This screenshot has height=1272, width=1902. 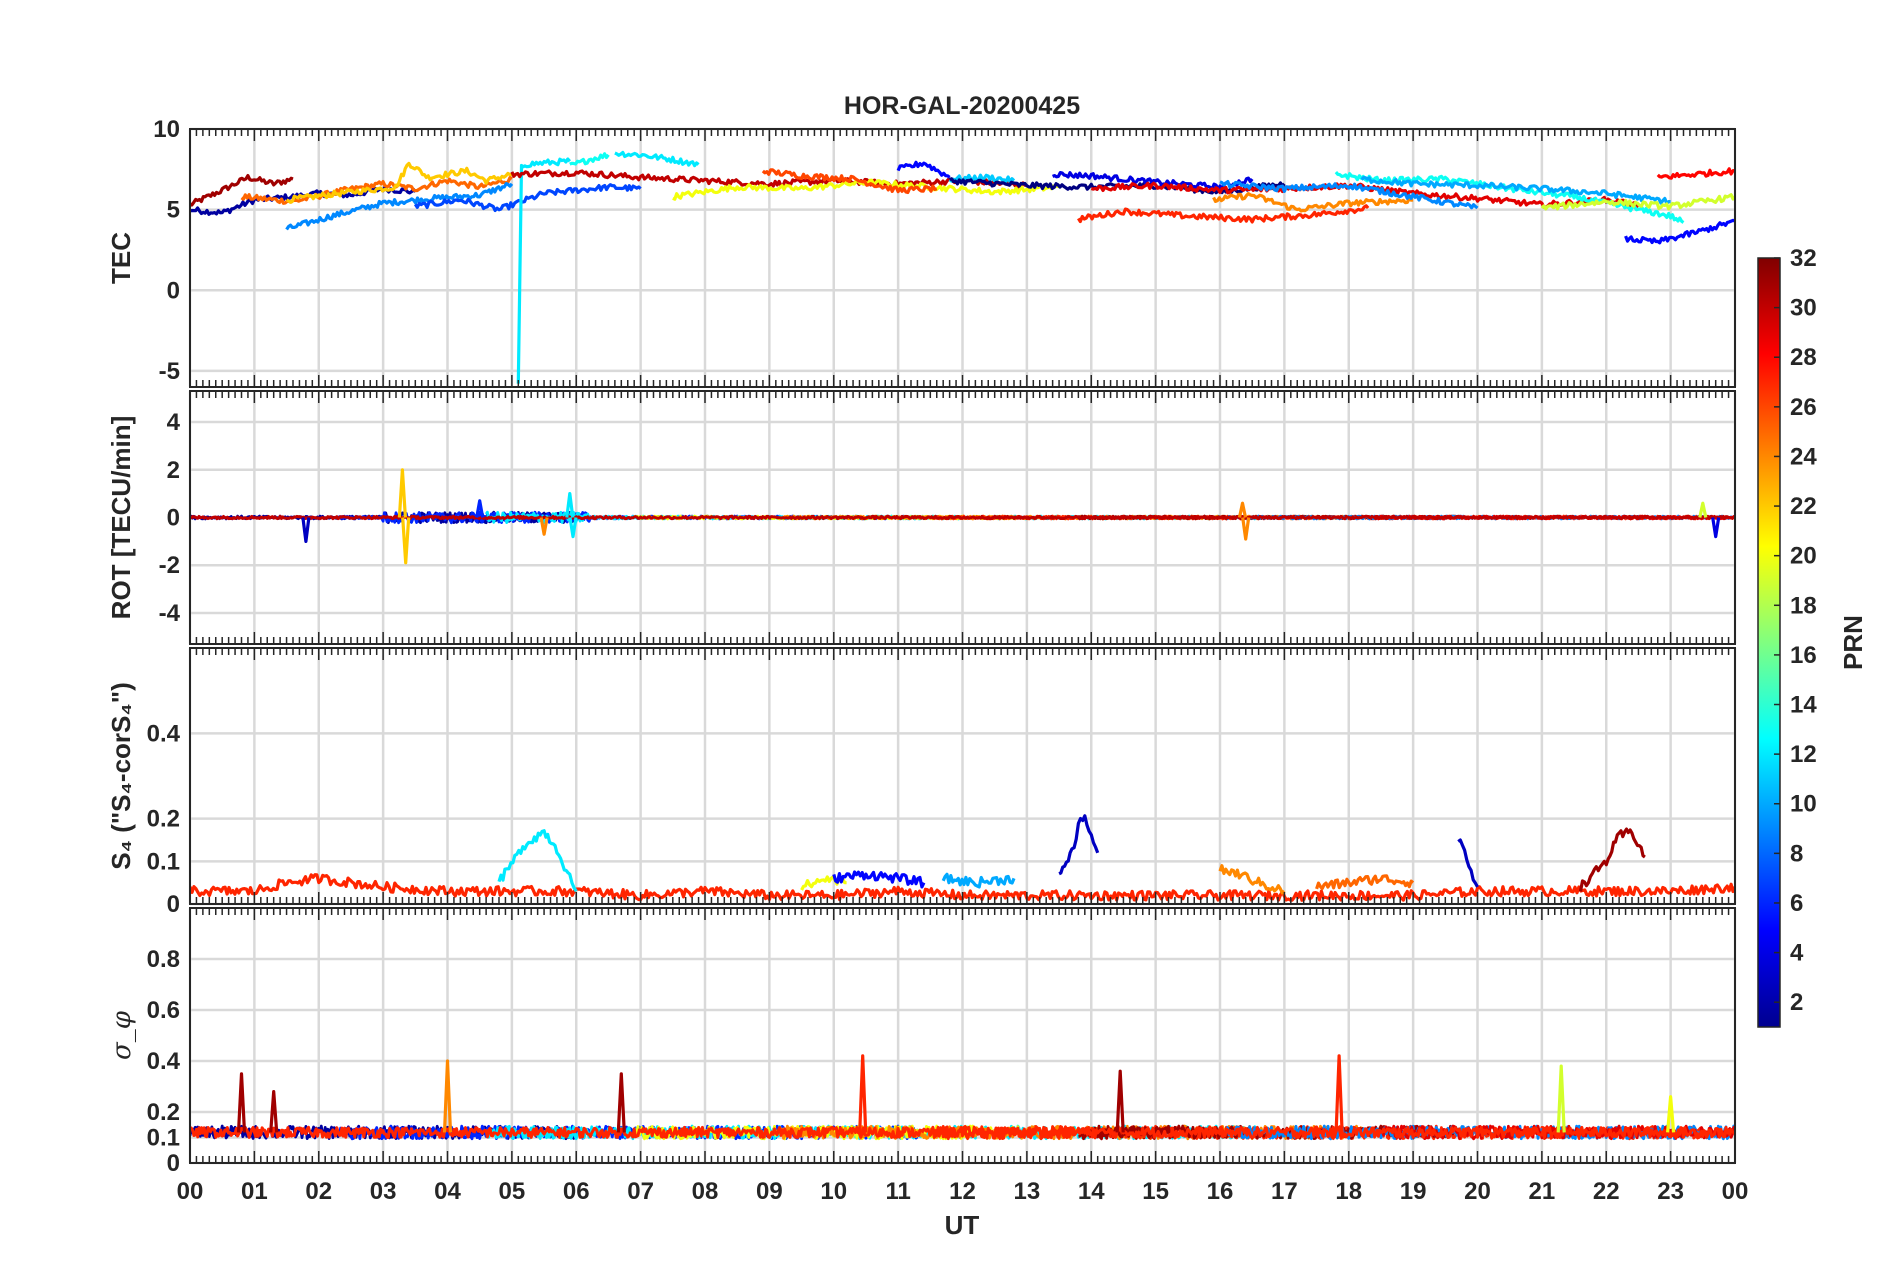 I want to click on chart-title: HOR-GAL-20200425, so click(x=962, y=106).